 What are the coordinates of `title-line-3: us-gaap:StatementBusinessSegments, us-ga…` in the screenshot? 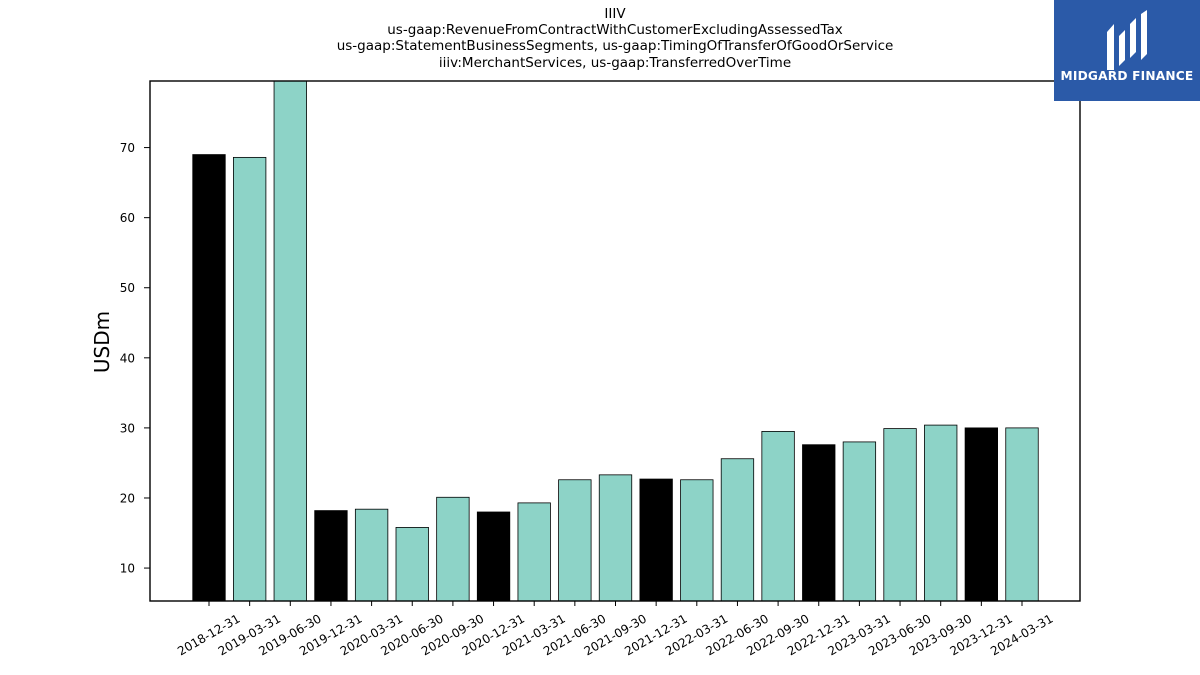 It's located at (615, 46).